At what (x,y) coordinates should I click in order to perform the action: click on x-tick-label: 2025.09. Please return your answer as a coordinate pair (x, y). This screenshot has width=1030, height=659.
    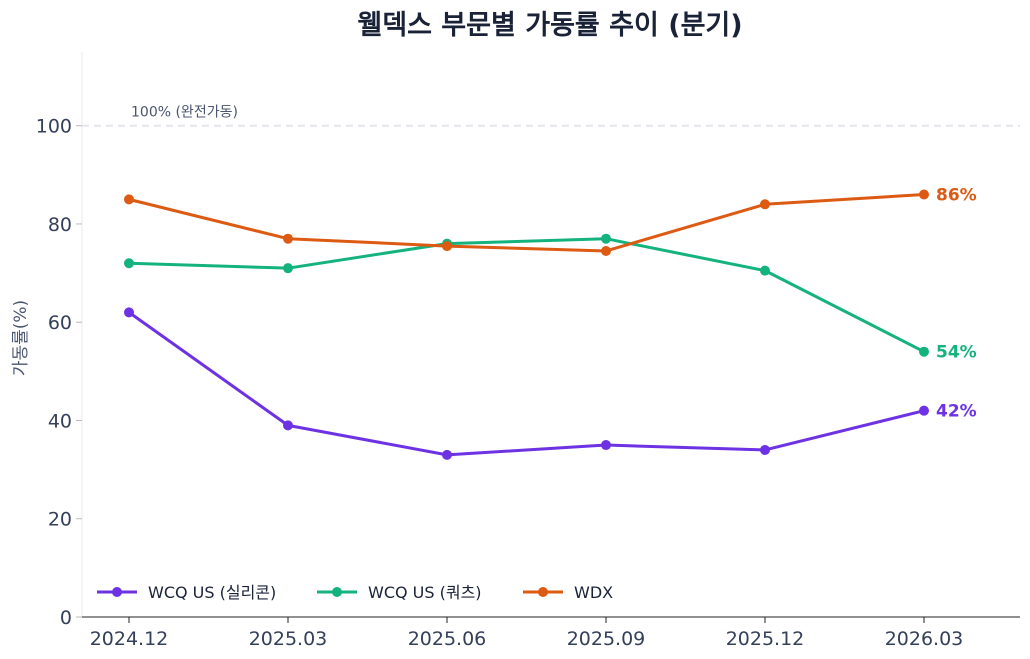
    Looking at the image, I should click on (606, 639).